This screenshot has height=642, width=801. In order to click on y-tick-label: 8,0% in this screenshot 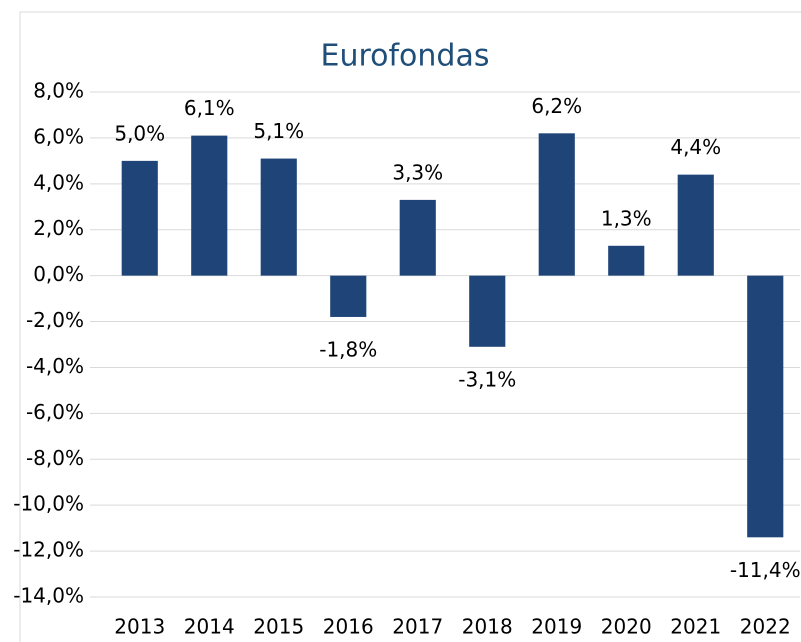, I will do `click(58, 91)`.